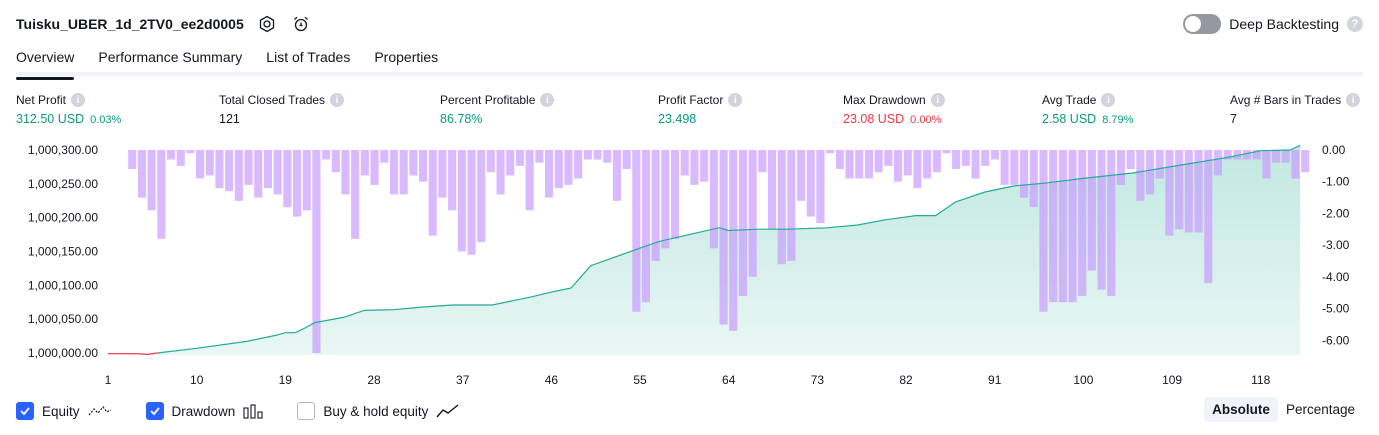 The width and height of the screenshot is (1379, 435). What do you see at coordinates (1355, 24) in the screenshot?
I see `help-icon: ?` at bounding box center [1355, 24].